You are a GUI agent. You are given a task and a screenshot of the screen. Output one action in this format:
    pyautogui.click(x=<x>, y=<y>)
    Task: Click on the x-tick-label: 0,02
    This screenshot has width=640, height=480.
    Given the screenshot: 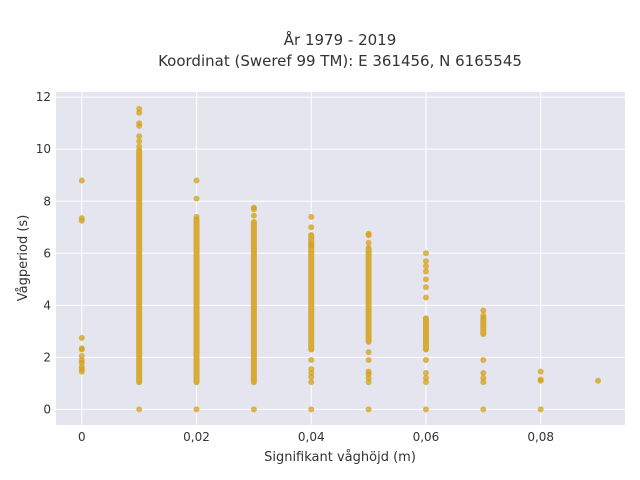 What is the action you would take?
    pyautogui.click(x=196, y=437)
    